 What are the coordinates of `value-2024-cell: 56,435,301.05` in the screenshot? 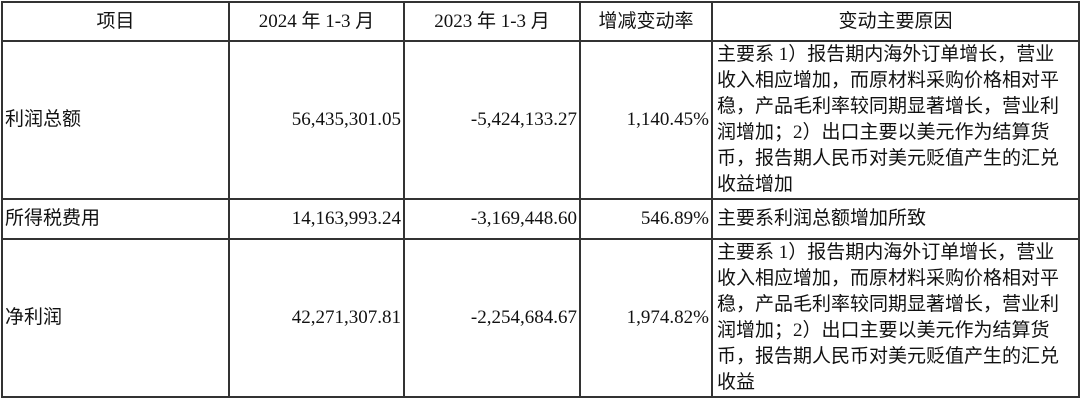 It's located at (316, 120).